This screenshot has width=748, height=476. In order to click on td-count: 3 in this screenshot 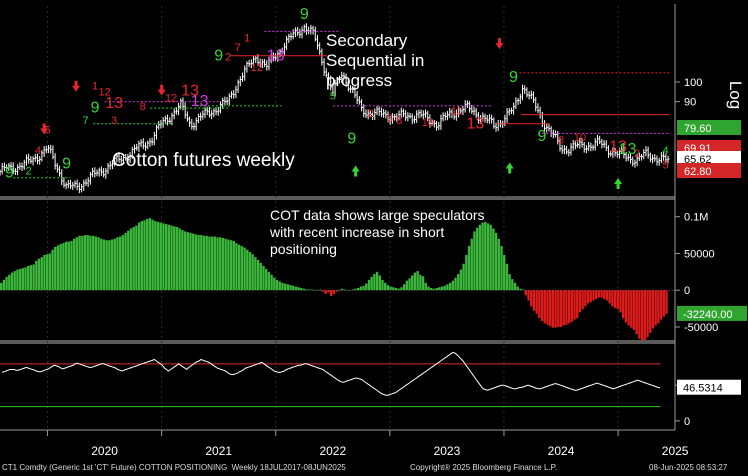, I will do `click(390, 118)`.